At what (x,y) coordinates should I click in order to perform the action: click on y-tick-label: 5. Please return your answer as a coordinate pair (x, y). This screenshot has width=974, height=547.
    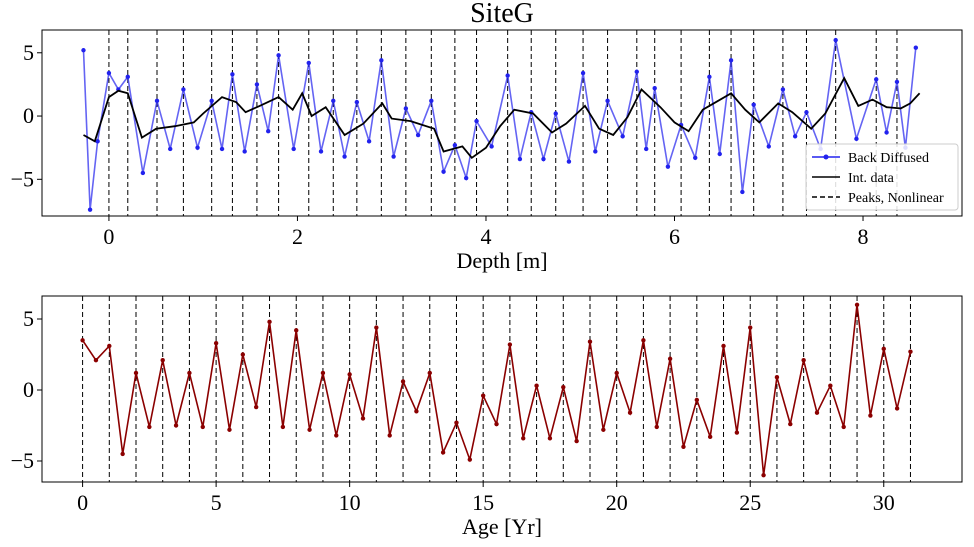
    Looking at the image, I should click on (28, 52).